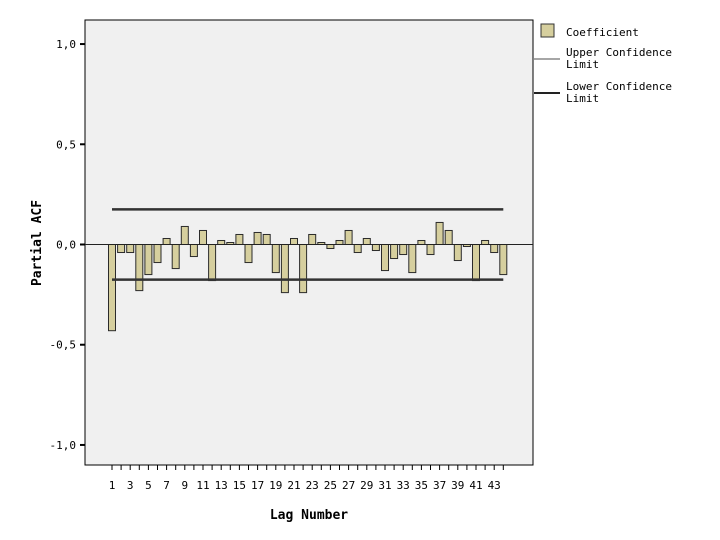 Image resolution: width=720 pixels, height=540 pixels. I want to click on x-axis-label: Lag Number, so click(309, 515).